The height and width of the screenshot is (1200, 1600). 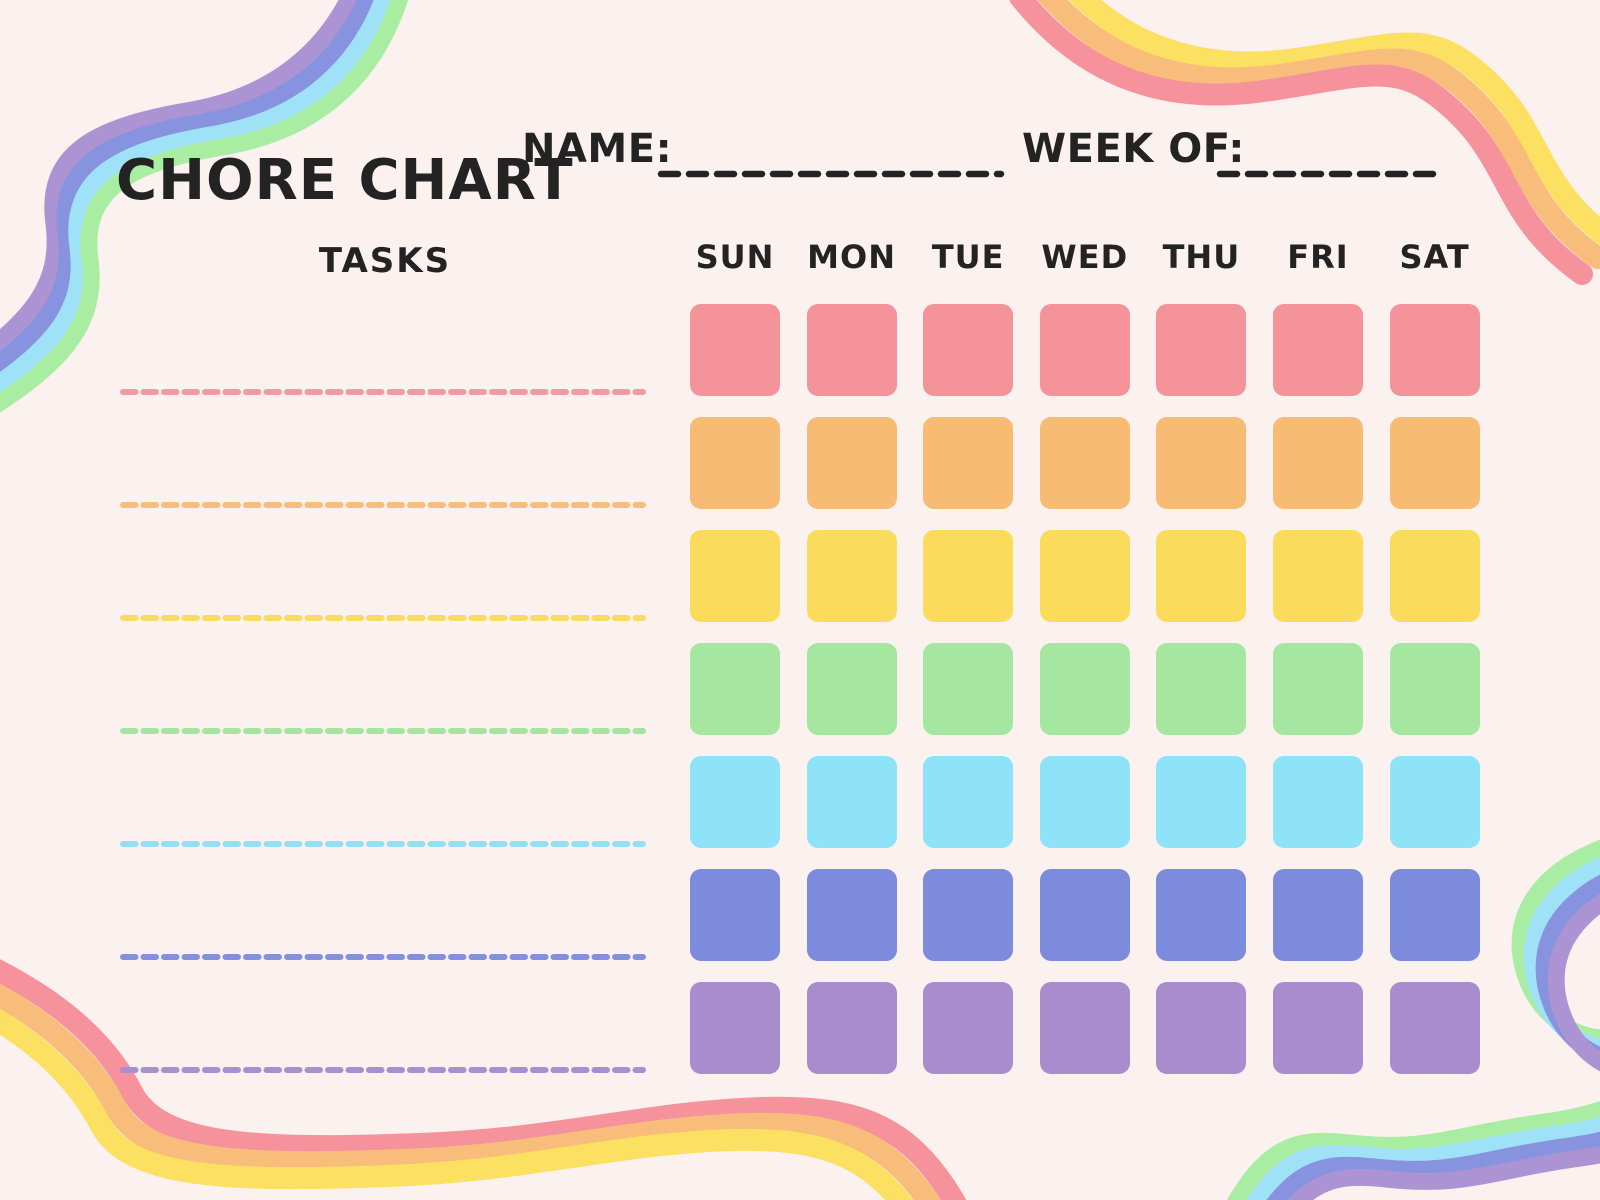 I want to click on chore-cell-row4-wed, so click(x=1084, y=689).